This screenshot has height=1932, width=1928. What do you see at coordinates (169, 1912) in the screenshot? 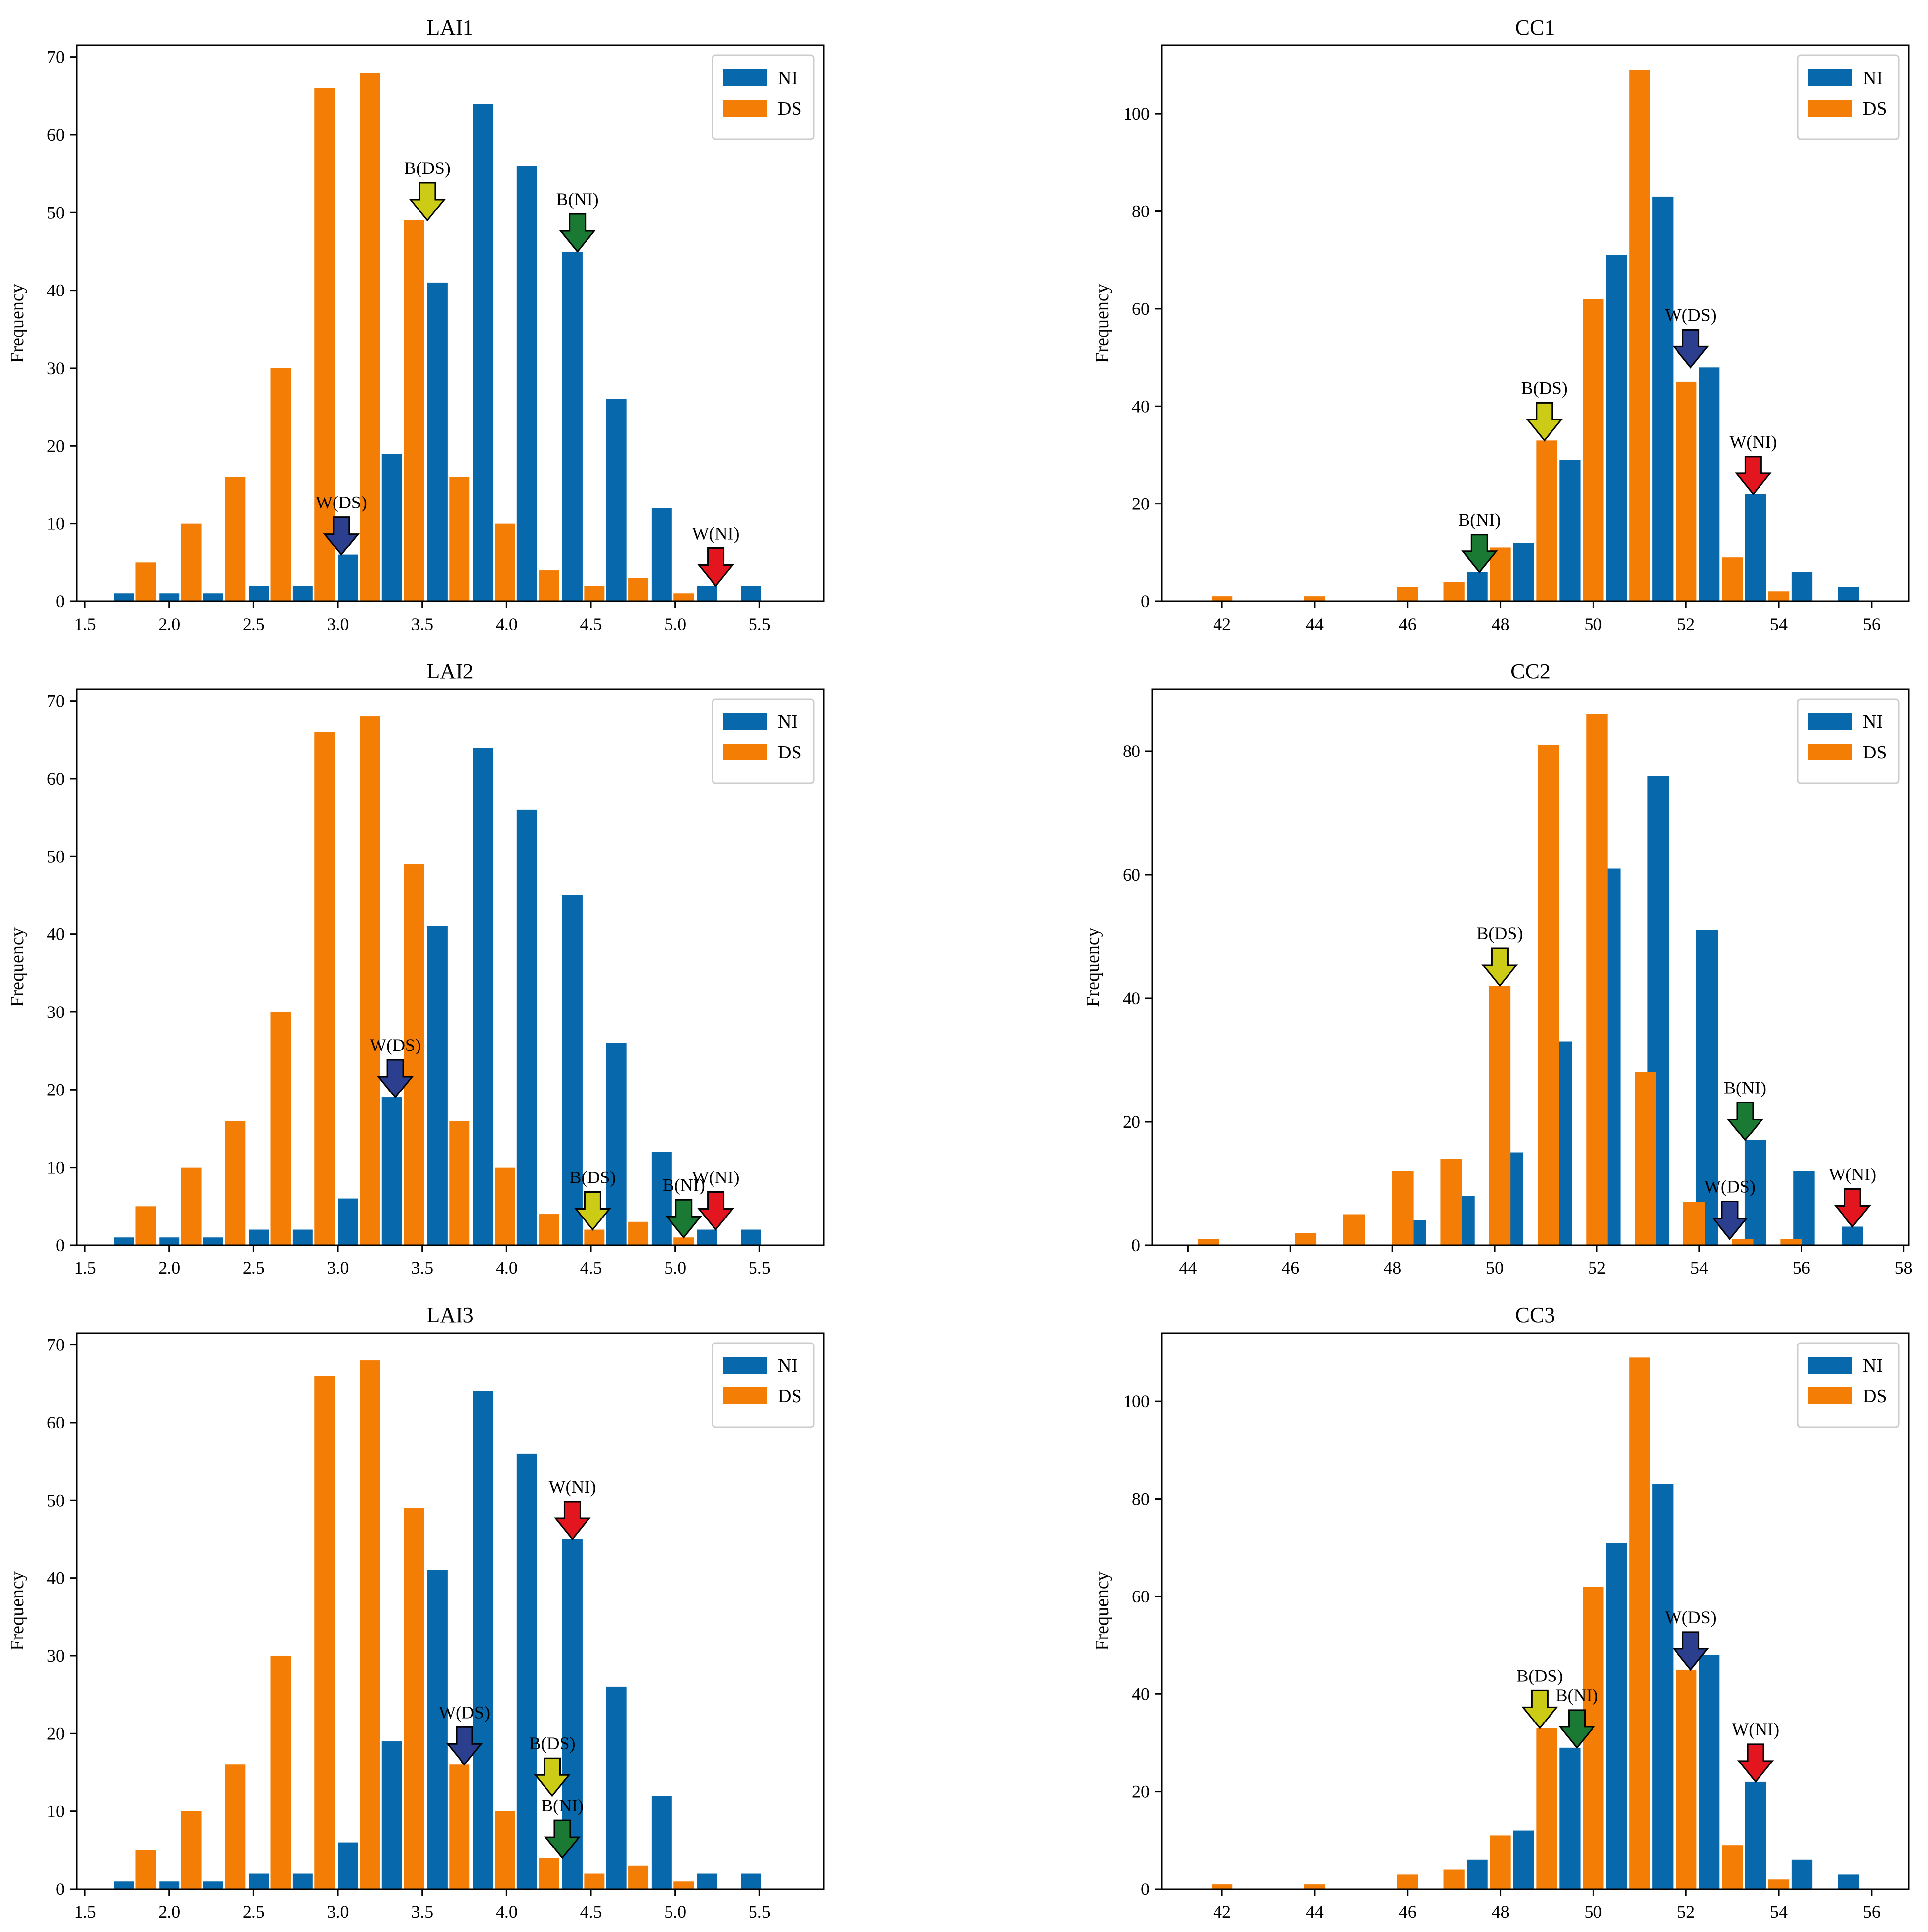
I see `x-tick-label: 2.0` at bounding box center [169, 1912].